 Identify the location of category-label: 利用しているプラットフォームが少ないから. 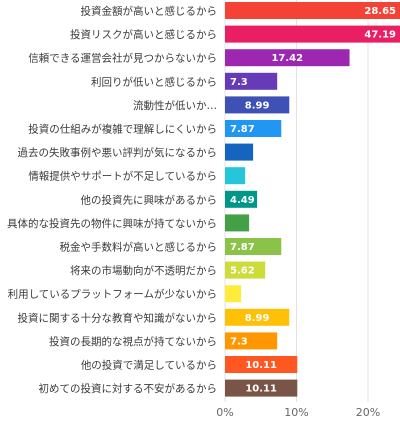
(112, 294).